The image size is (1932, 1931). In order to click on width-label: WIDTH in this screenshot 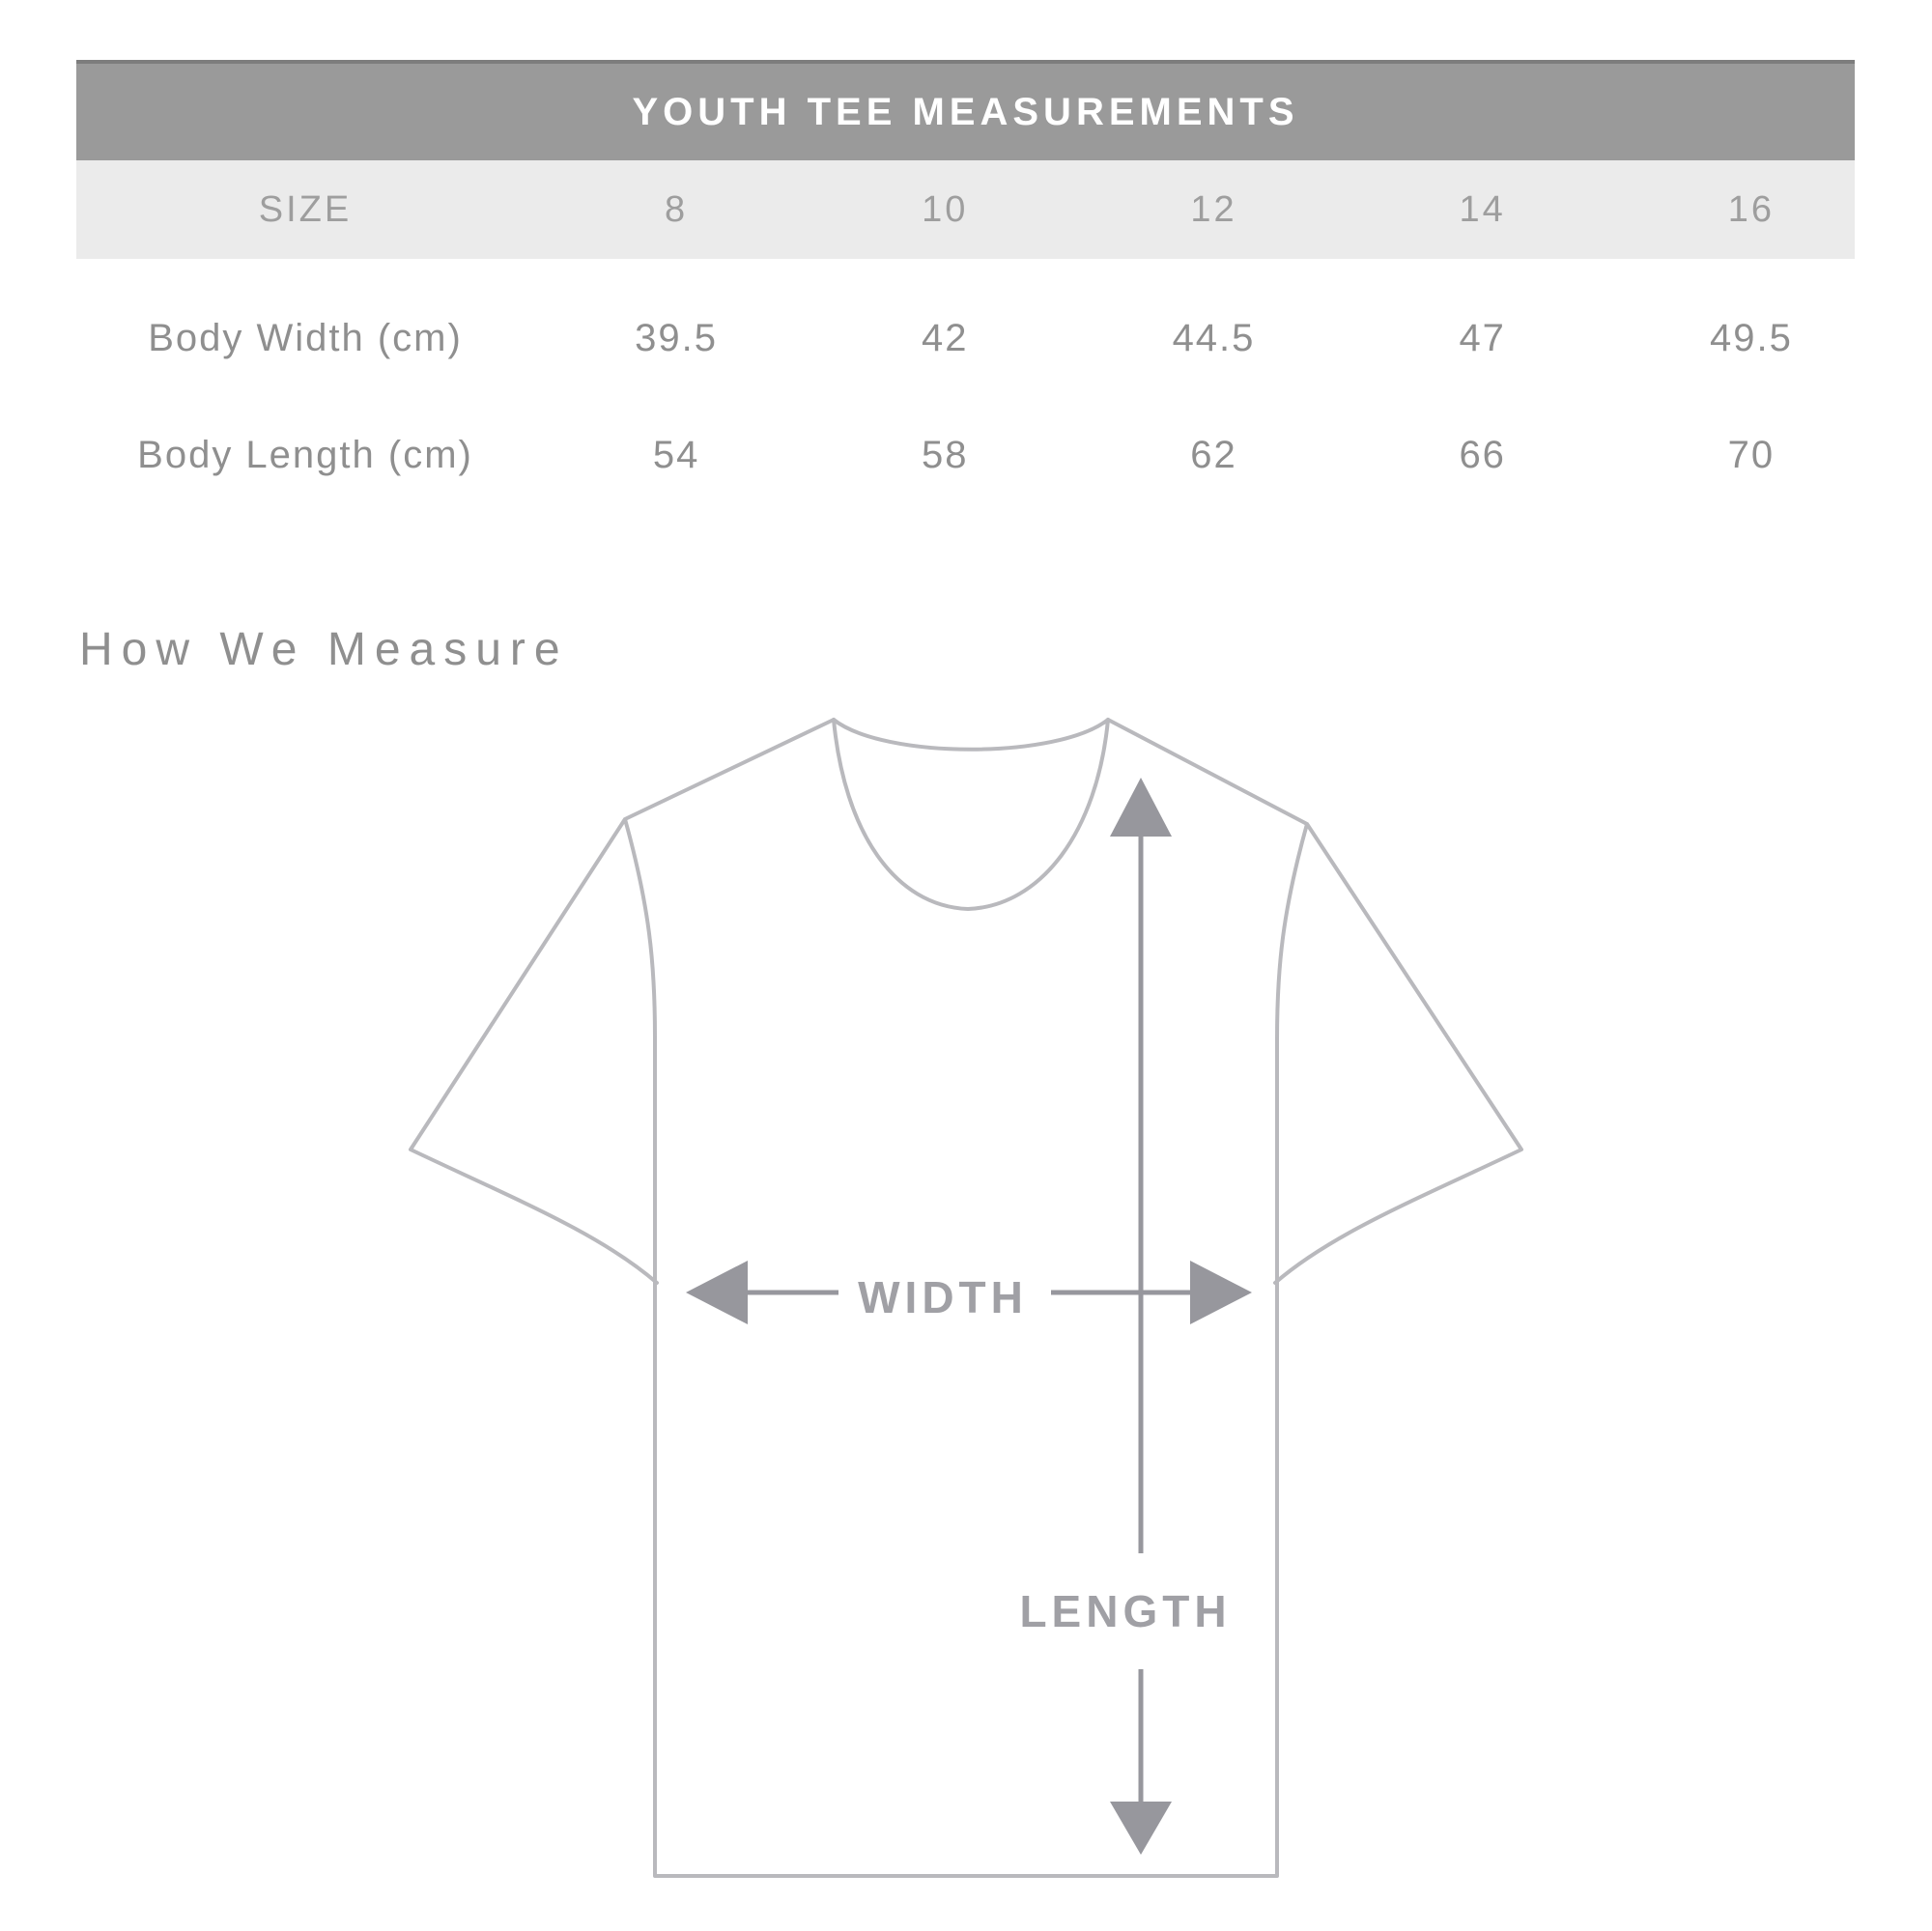, I will do `click(943, 1297)`.